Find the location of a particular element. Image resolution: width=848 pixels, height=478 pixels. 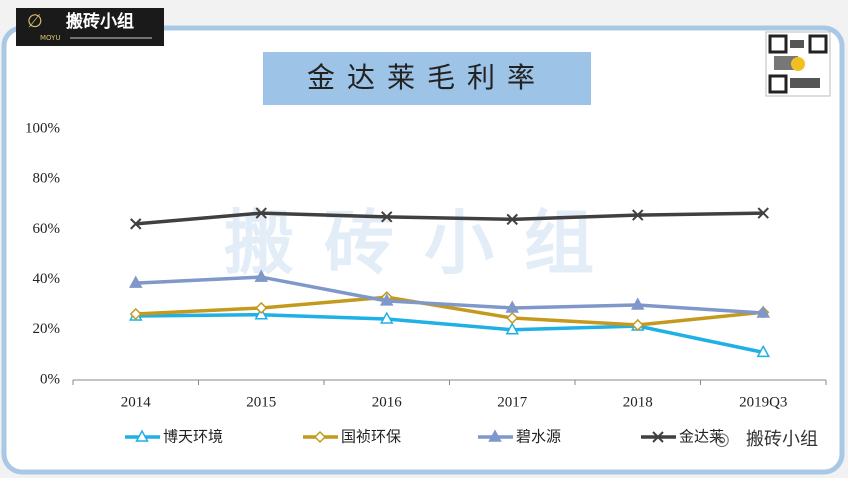

legend-label: 碧水源 is located at coordinates (538, 437).